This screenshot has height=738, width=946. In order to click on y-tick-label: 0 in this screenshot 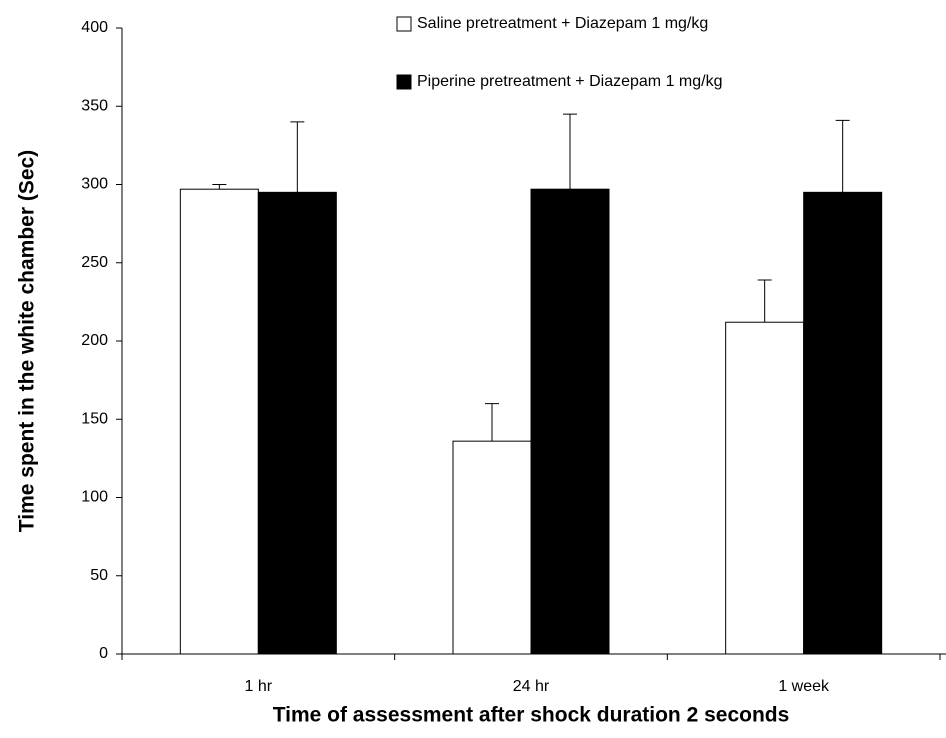, I will do `click(103, 653)`.